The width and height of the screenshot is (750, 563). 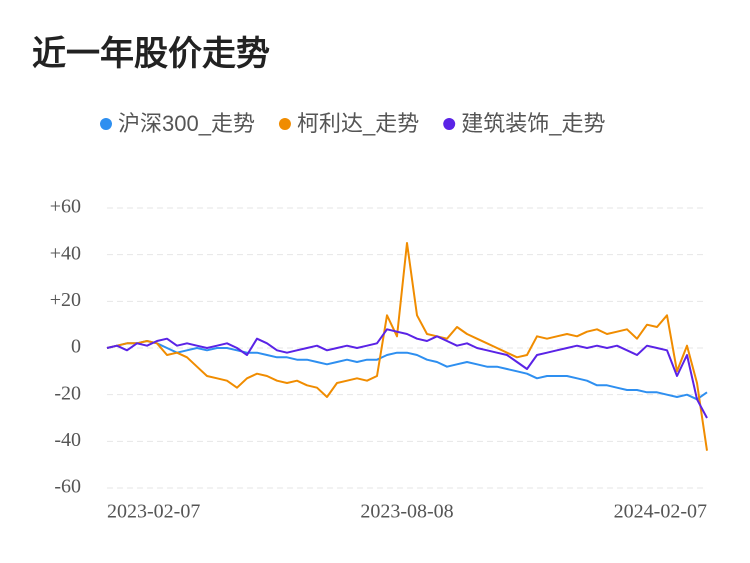 I want to click on y-tick-label: 0, so click(x=76, y=347).